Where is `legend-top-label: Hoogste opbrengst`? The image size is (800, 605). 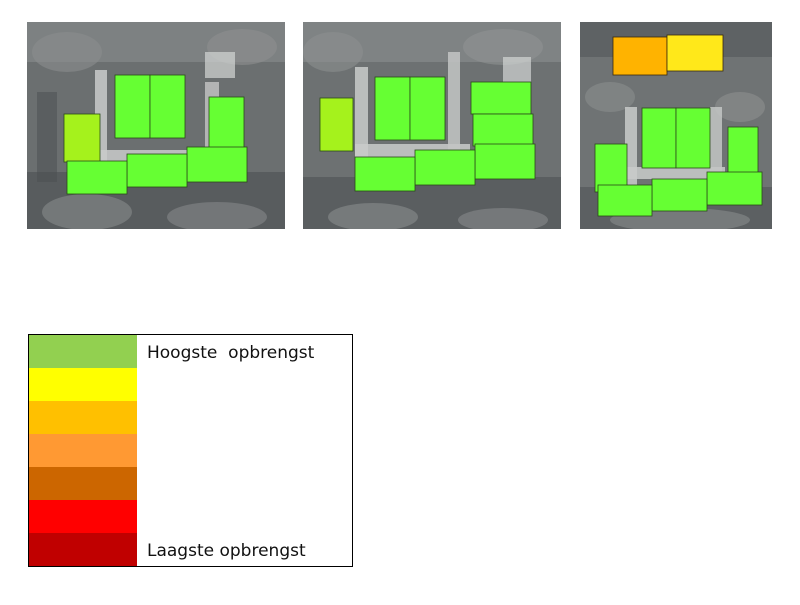 legend-top-label: Hoogste opbrengst is located at coordinates (231, 353).